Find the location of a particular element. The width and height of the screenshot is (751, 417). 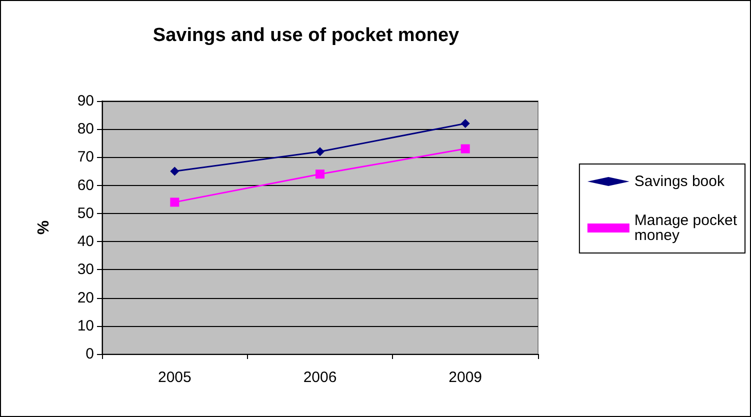

y-tick-label: 40 is located at coordinates (85, 241).